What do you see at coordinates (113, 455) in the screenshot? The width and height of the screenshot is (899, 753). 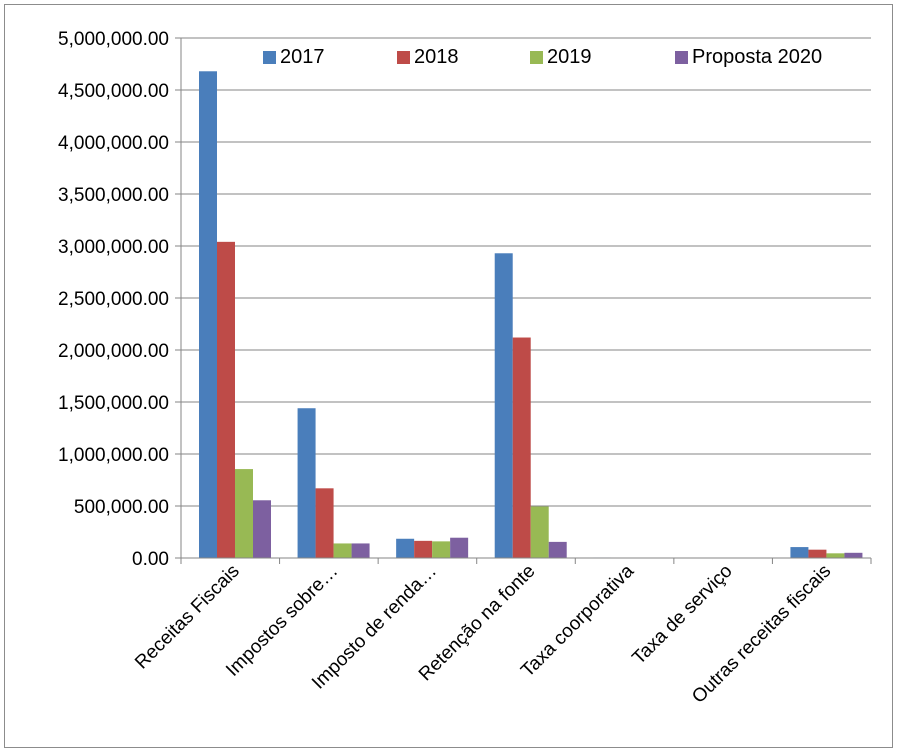 I see `y-tick-label: 1,000,000.00` at bounding box center [113, 455].